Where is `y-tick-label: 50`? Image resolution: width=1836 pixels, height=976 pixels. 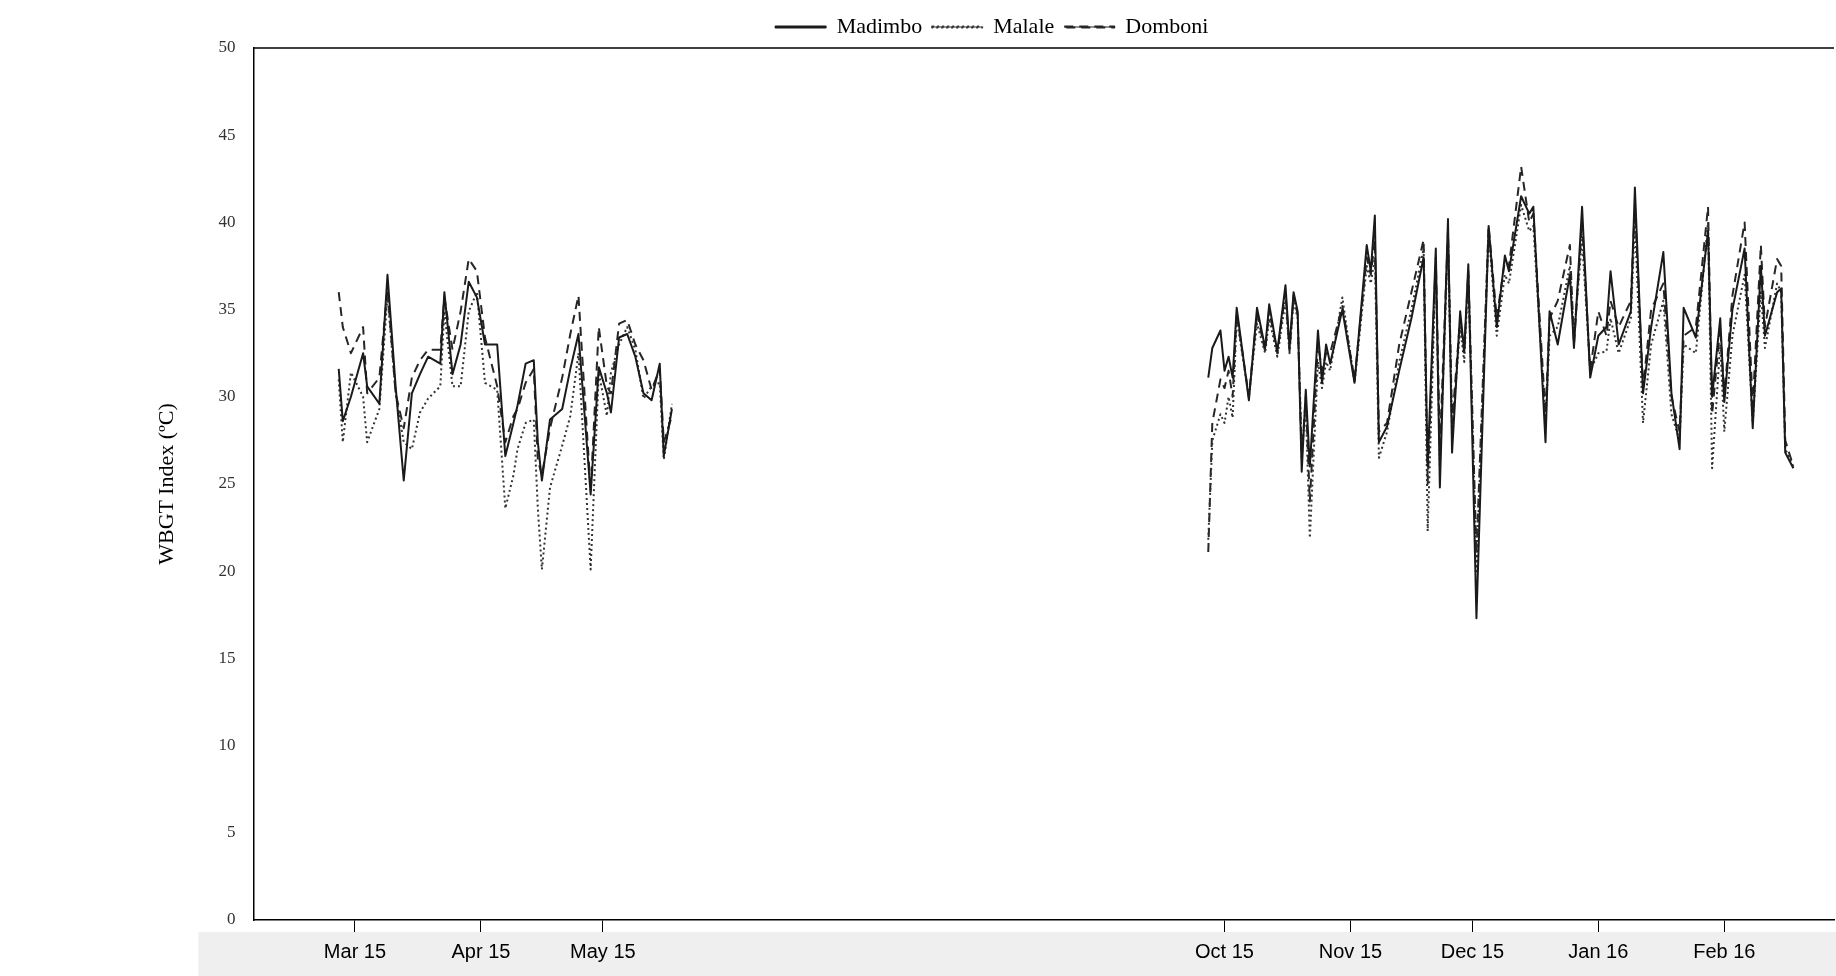 y-tick-label: 50 is located at coordinates (227, 47).